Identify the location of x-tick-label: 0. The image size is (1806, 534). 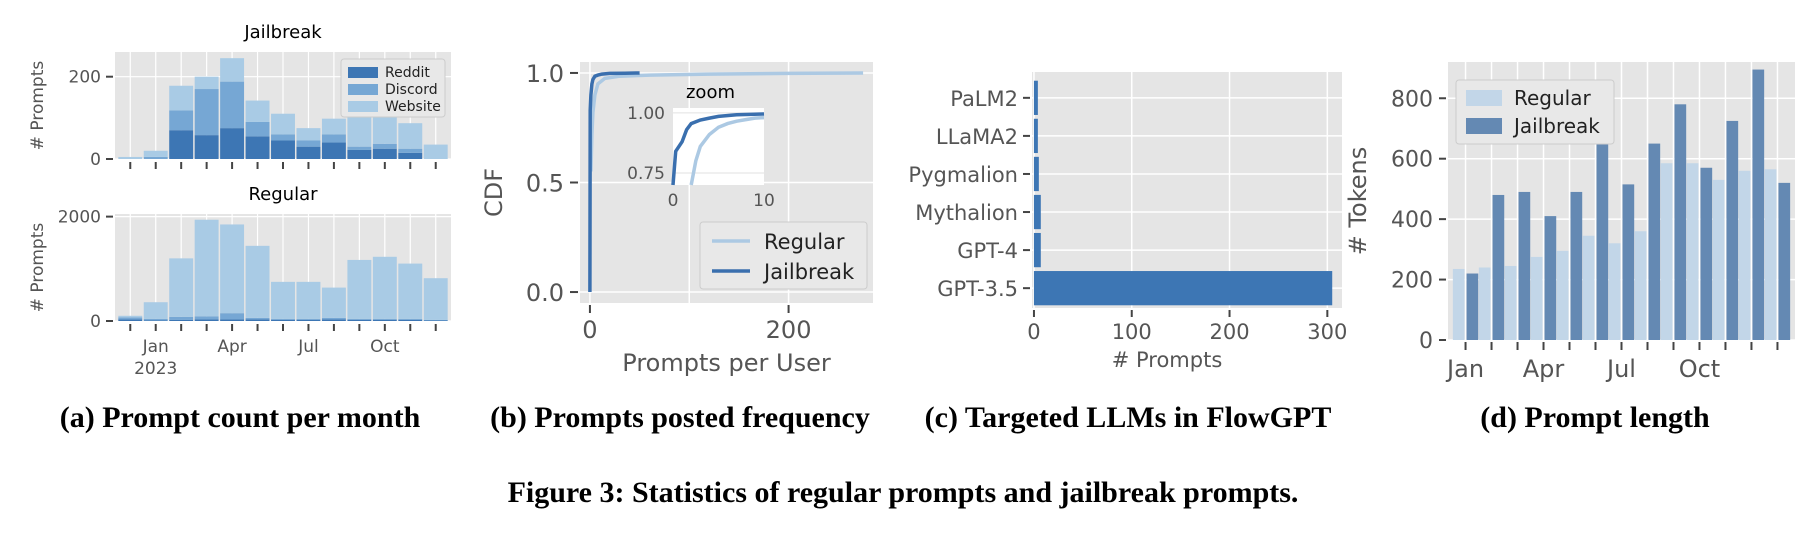
(589, 330).